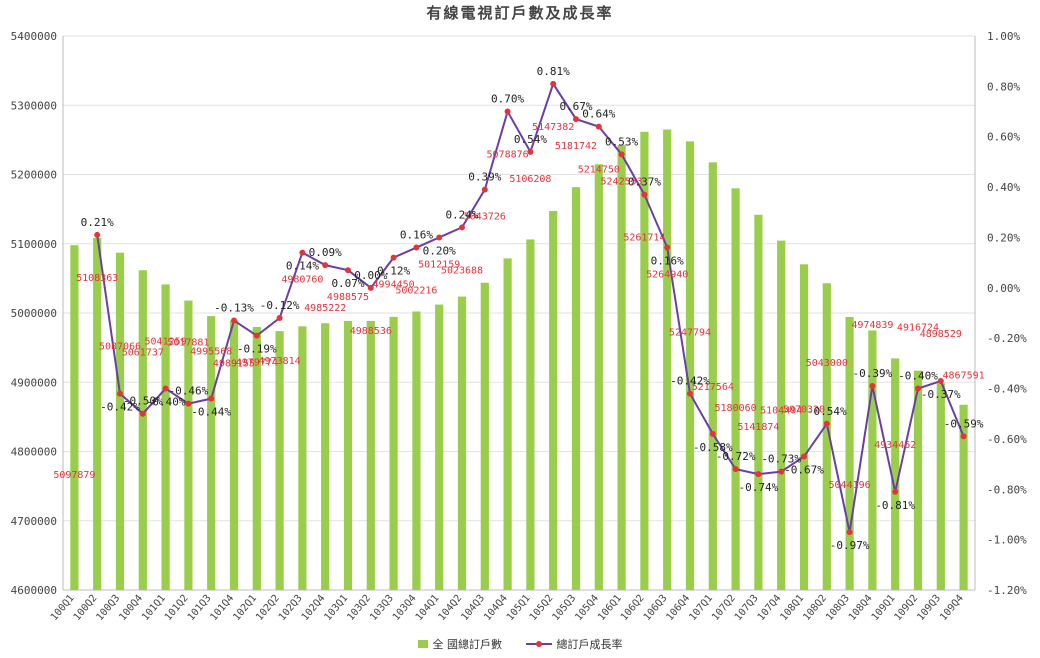  What do you see at coordinates (34, 452) in the screenshot?
I see `y-left-tick-label: 4800000` at bounding box center [34, 452].